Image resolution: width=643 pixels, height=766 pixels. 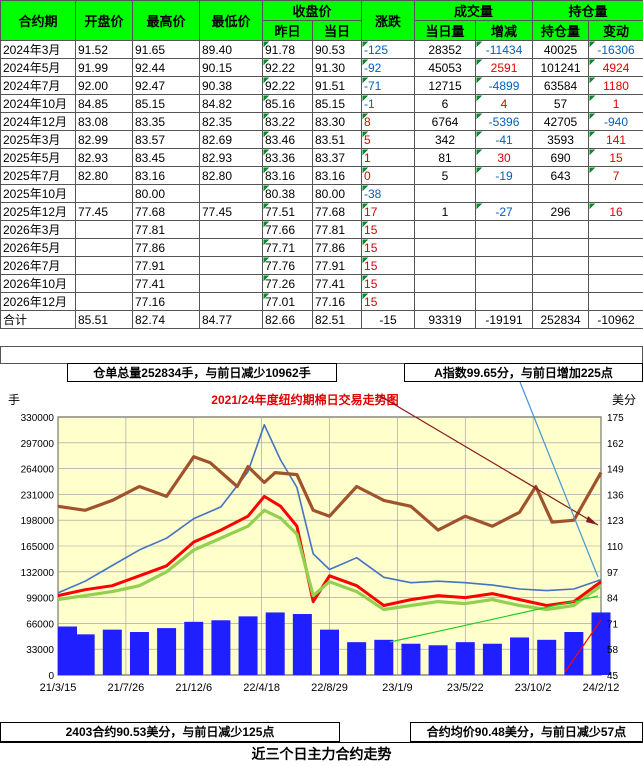 I want to click on cell-ch: 8, so click(x=388, y=122).